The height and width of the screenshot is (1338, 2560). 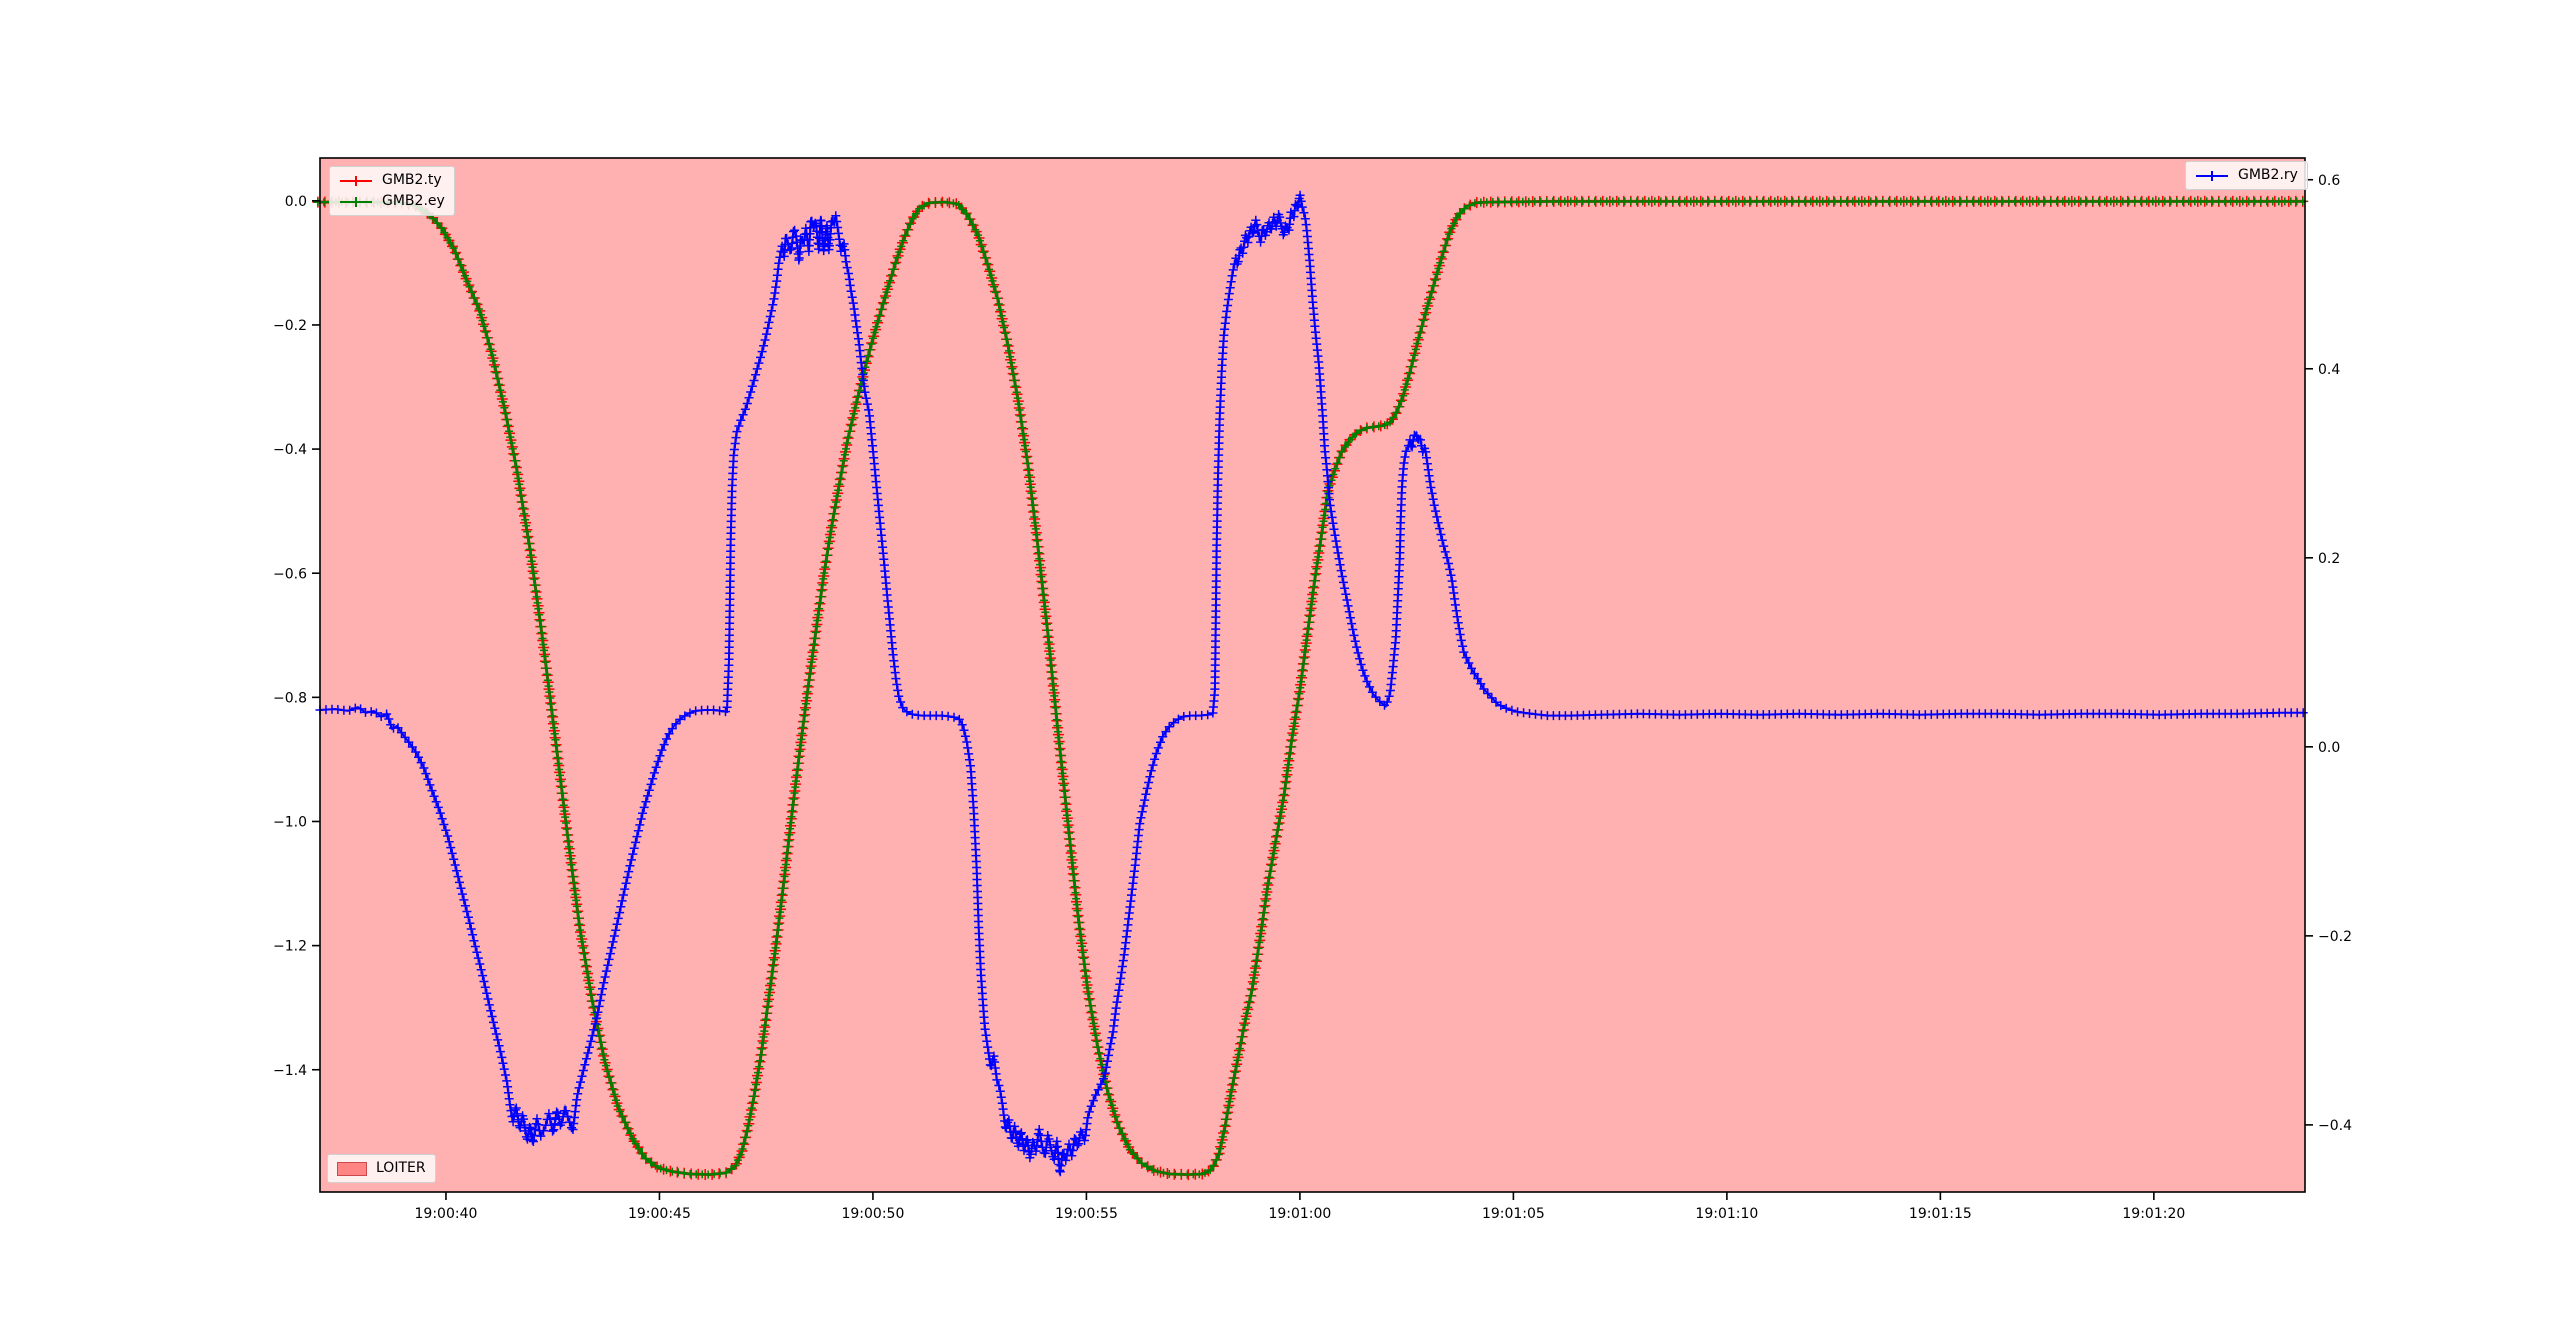 I want to click on legend-item-loiter: LOITER, so click(x=381, y=1168).